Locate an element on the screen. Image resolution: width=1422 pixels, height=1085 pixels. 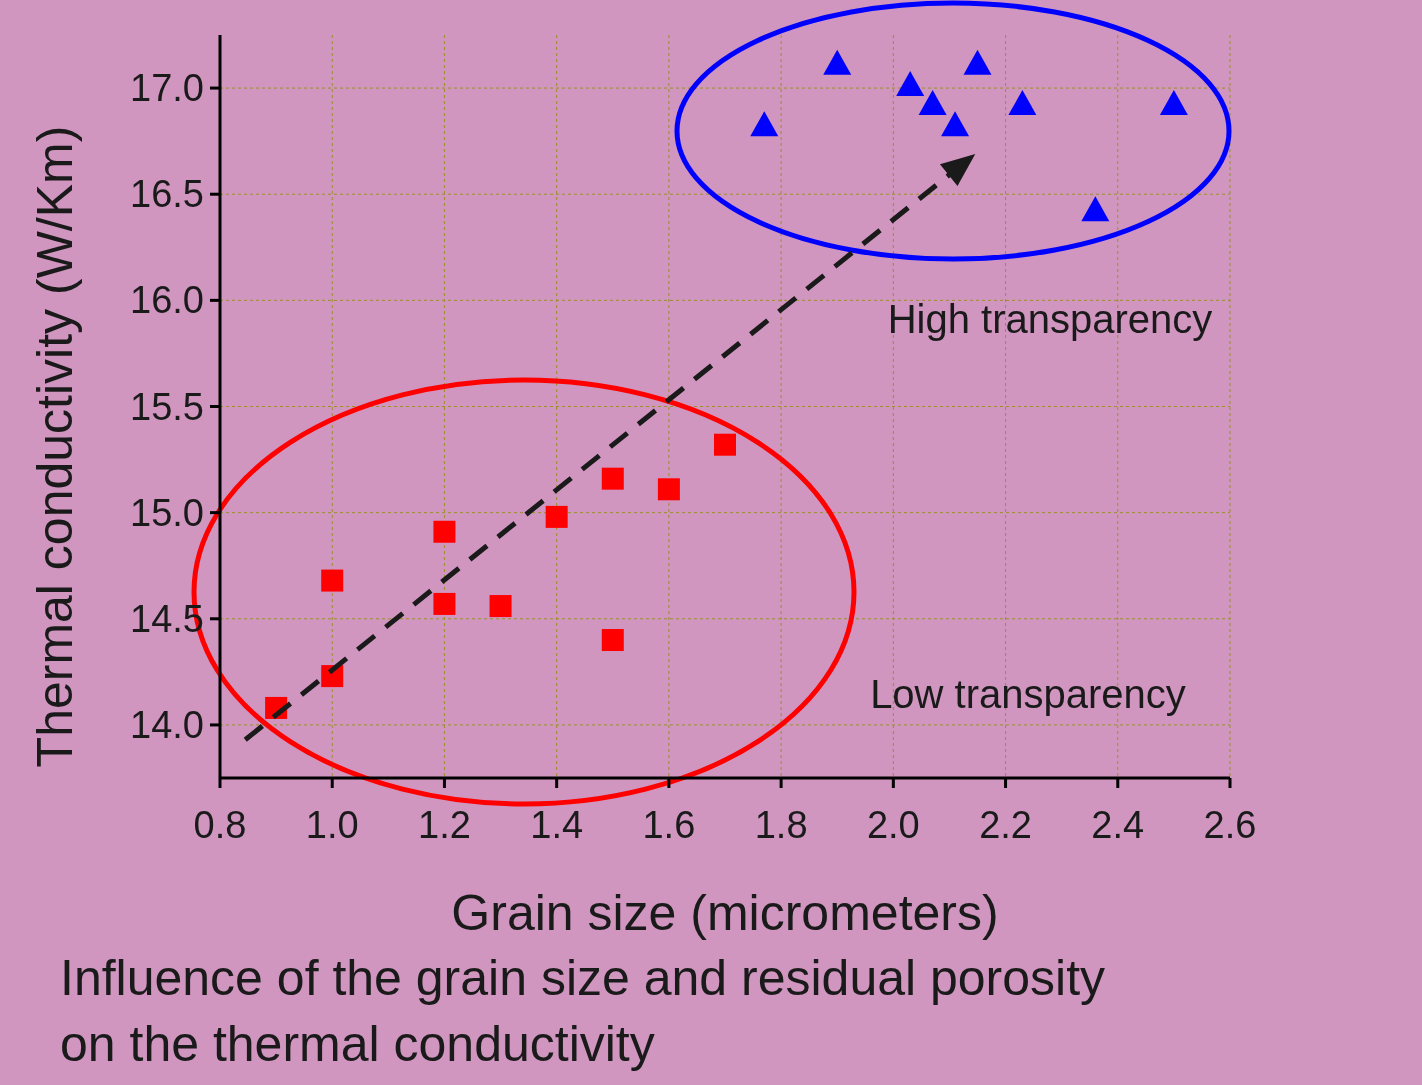
y-tick-label: 17.0 is located at coordinates (167, 88).